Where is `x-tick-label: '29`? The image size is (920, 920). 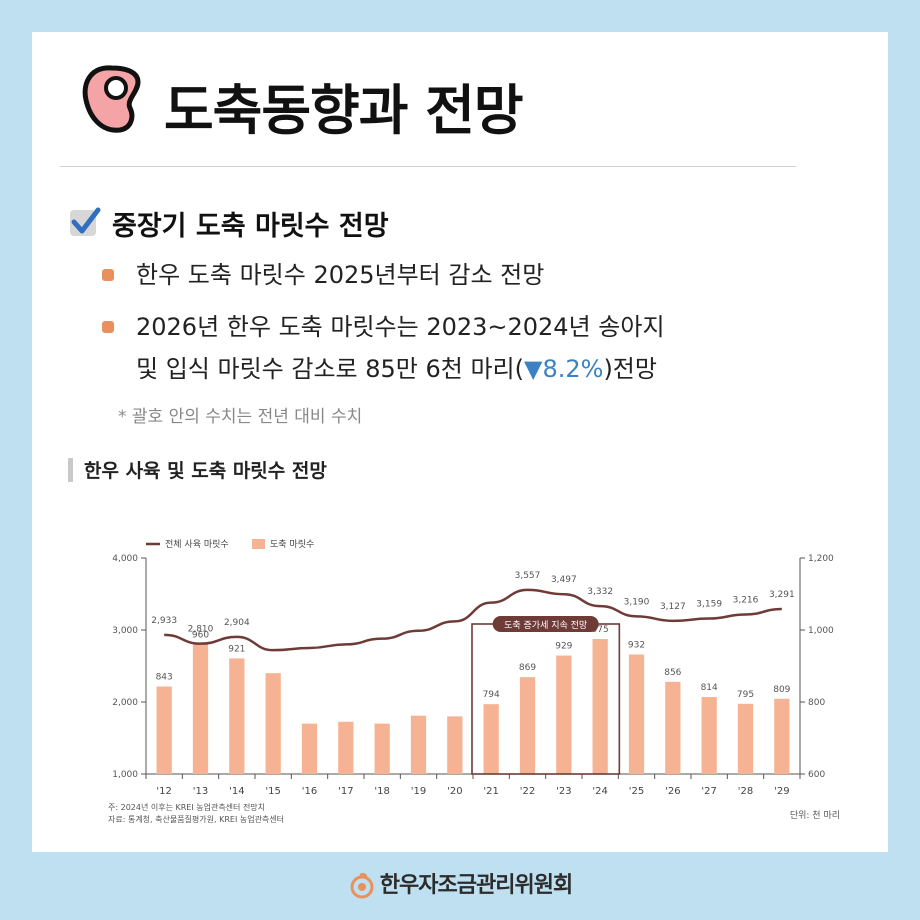 x-tick-label: '29 is located at coordinates (781, 791).